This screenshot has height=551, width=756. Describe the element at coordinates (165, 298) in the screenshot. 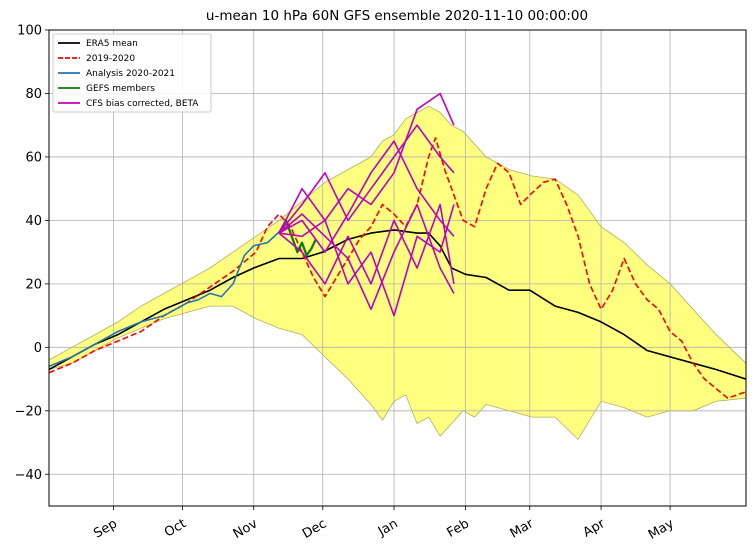

I see `series-analysis-2020-2021` at that location.